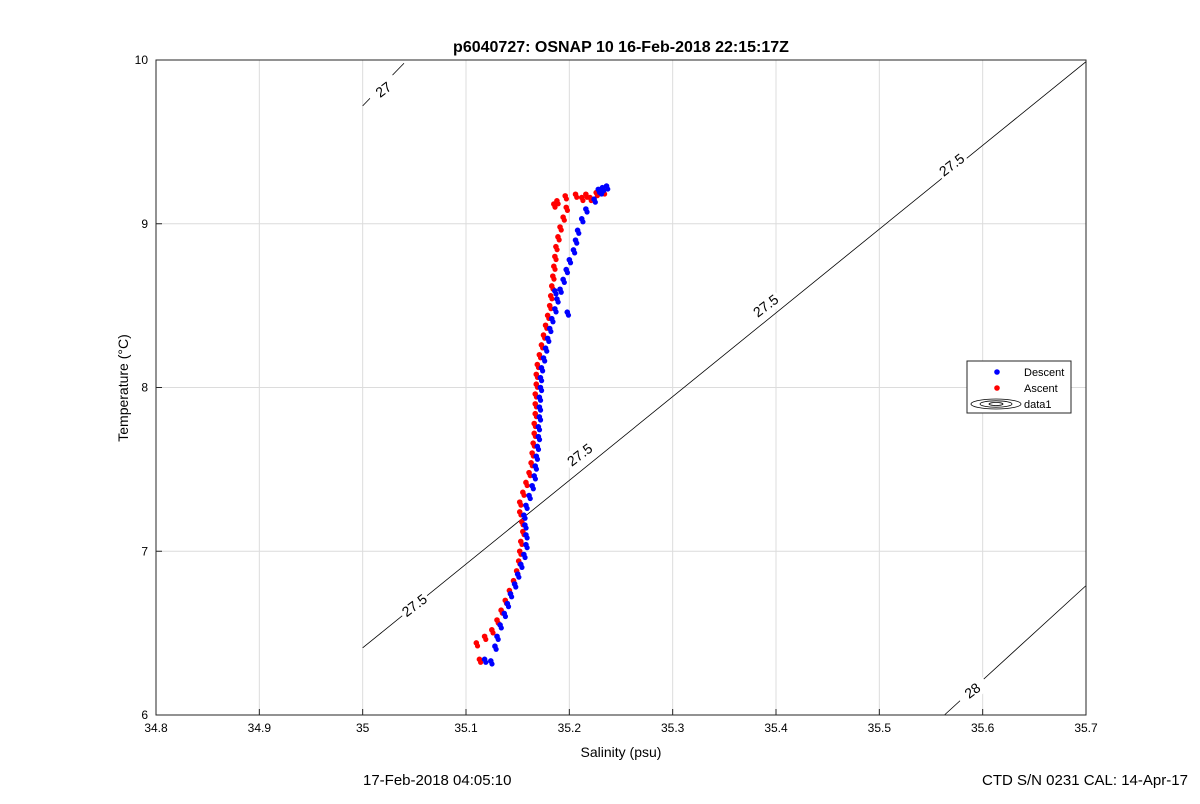 The width and height of the screenshot is (1200, 804). Describe the element at coordinates (673, 728) in the screenshot. I see `x-tick-label: 35.3` at that location.